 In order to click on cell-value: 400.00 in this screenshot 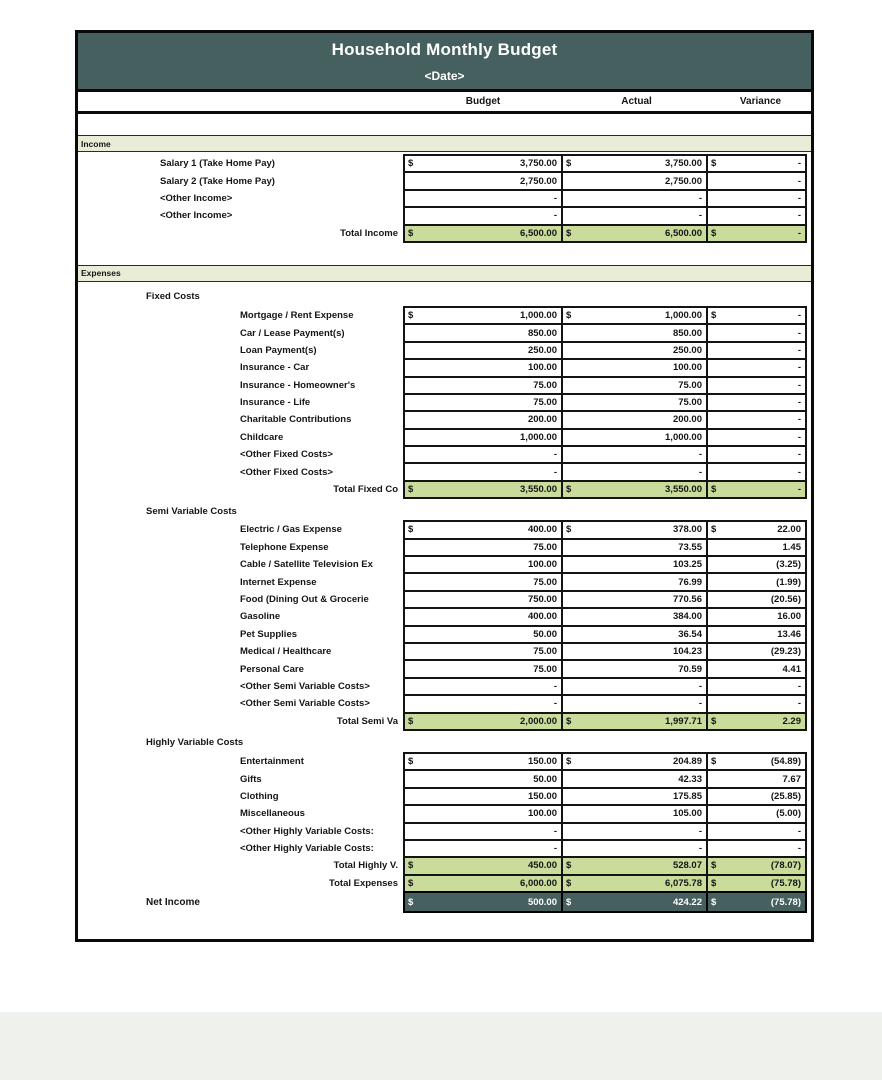, I will do `click(542, 530)`.